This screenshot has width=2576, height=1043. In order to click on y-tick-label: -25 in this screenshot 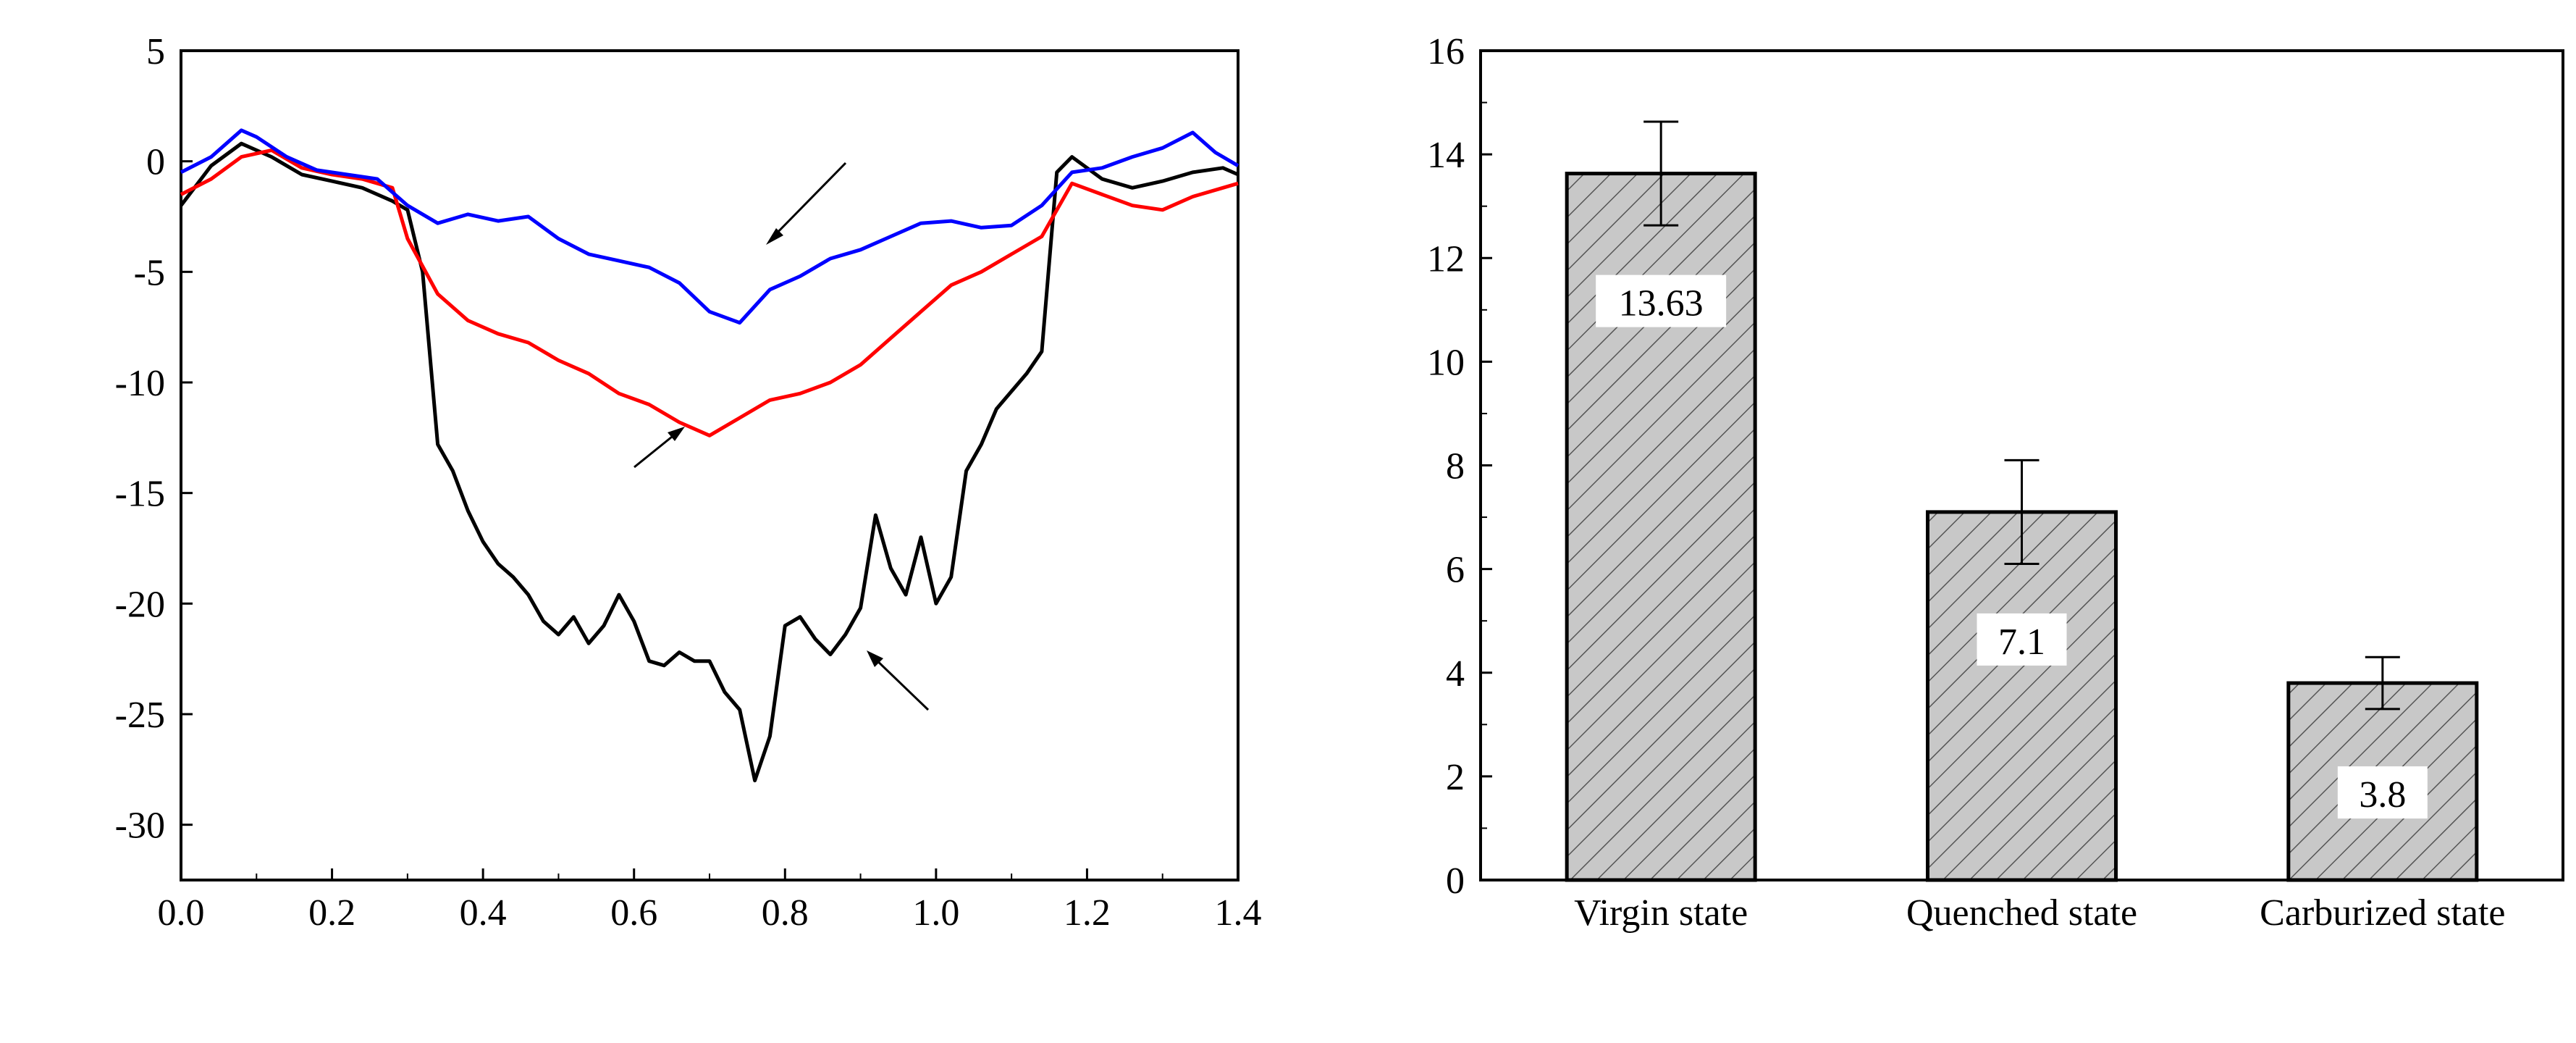, I will do `click(140, 715)`.